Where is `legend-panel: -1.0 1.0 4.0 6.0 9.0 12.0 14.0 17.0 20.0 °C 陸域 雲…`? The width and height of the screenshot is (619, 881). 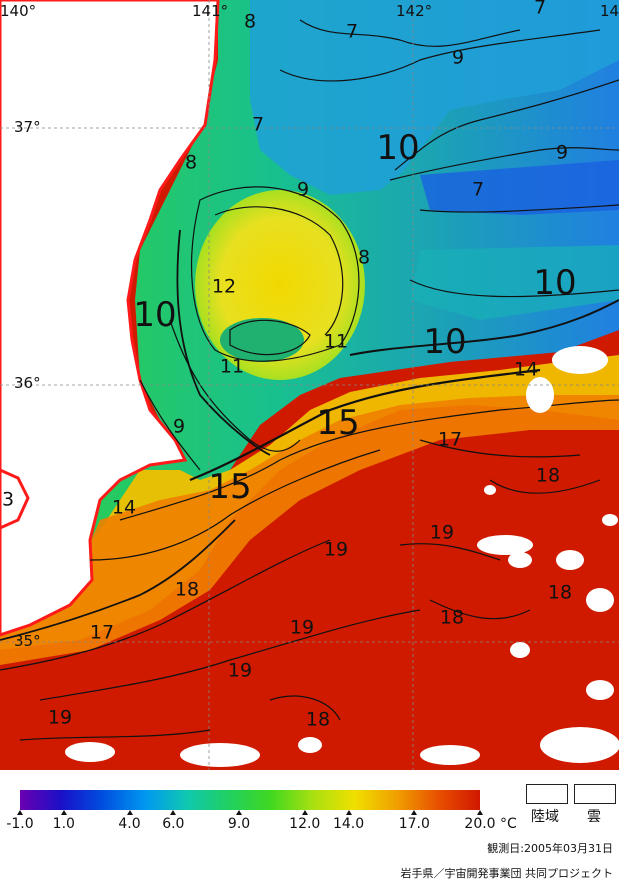 legend-panel: -1.0 1.0 4.0 6.0 9.0 12.0 14.0 17.0 20.0 °C 陸域 雲… is located at coordinates (309, 825).